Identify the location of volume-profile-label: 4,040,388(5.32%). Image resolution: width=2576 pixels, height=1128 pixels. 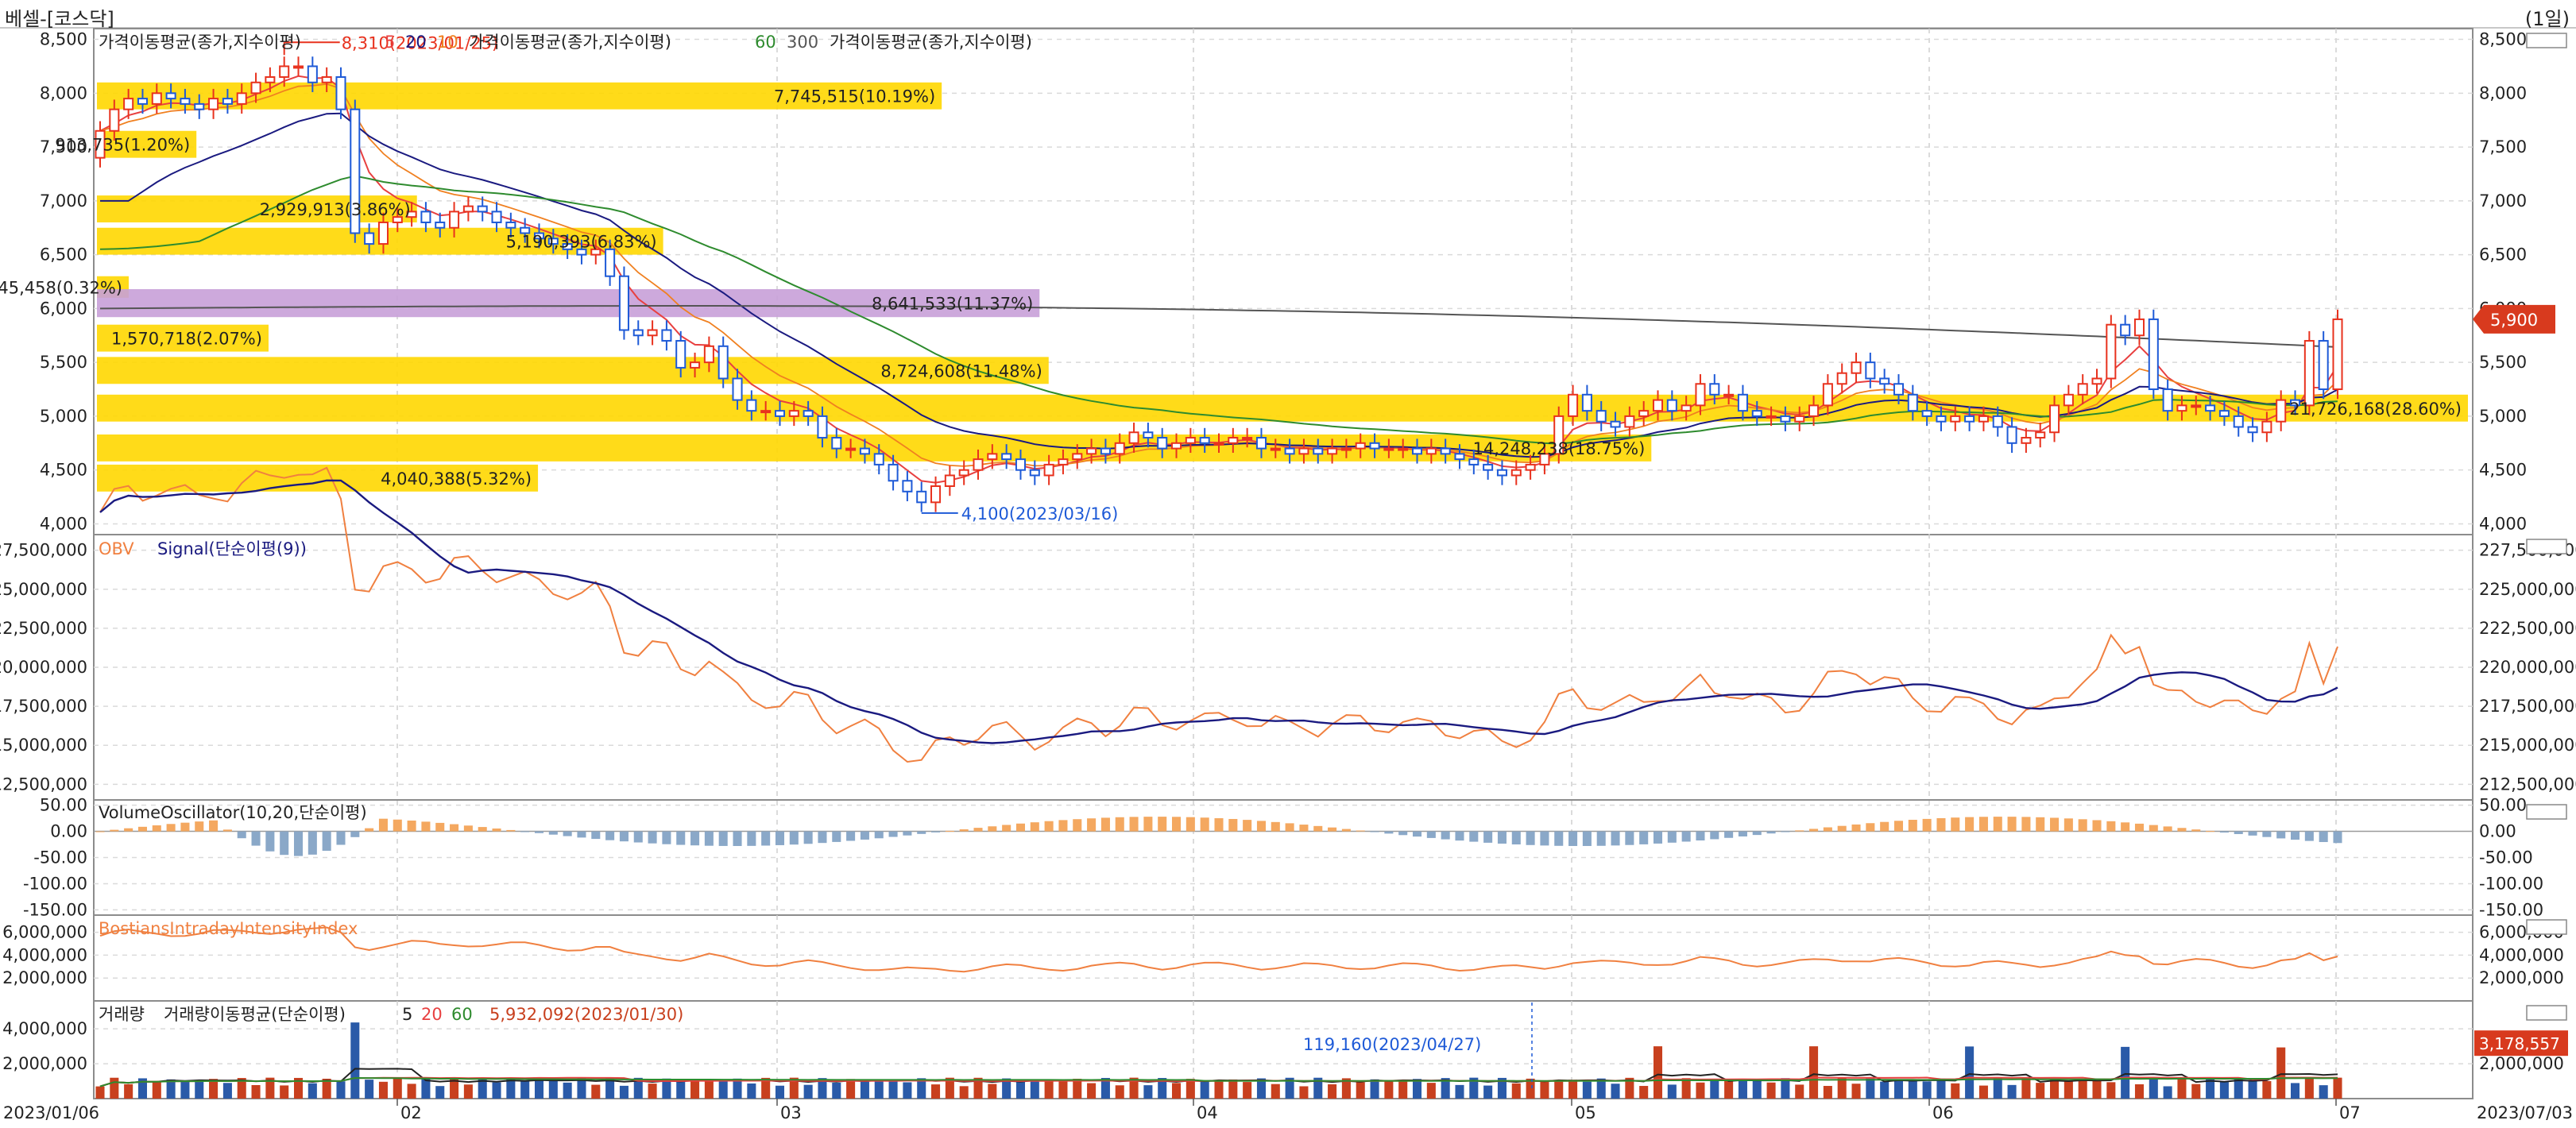
(457, 479).